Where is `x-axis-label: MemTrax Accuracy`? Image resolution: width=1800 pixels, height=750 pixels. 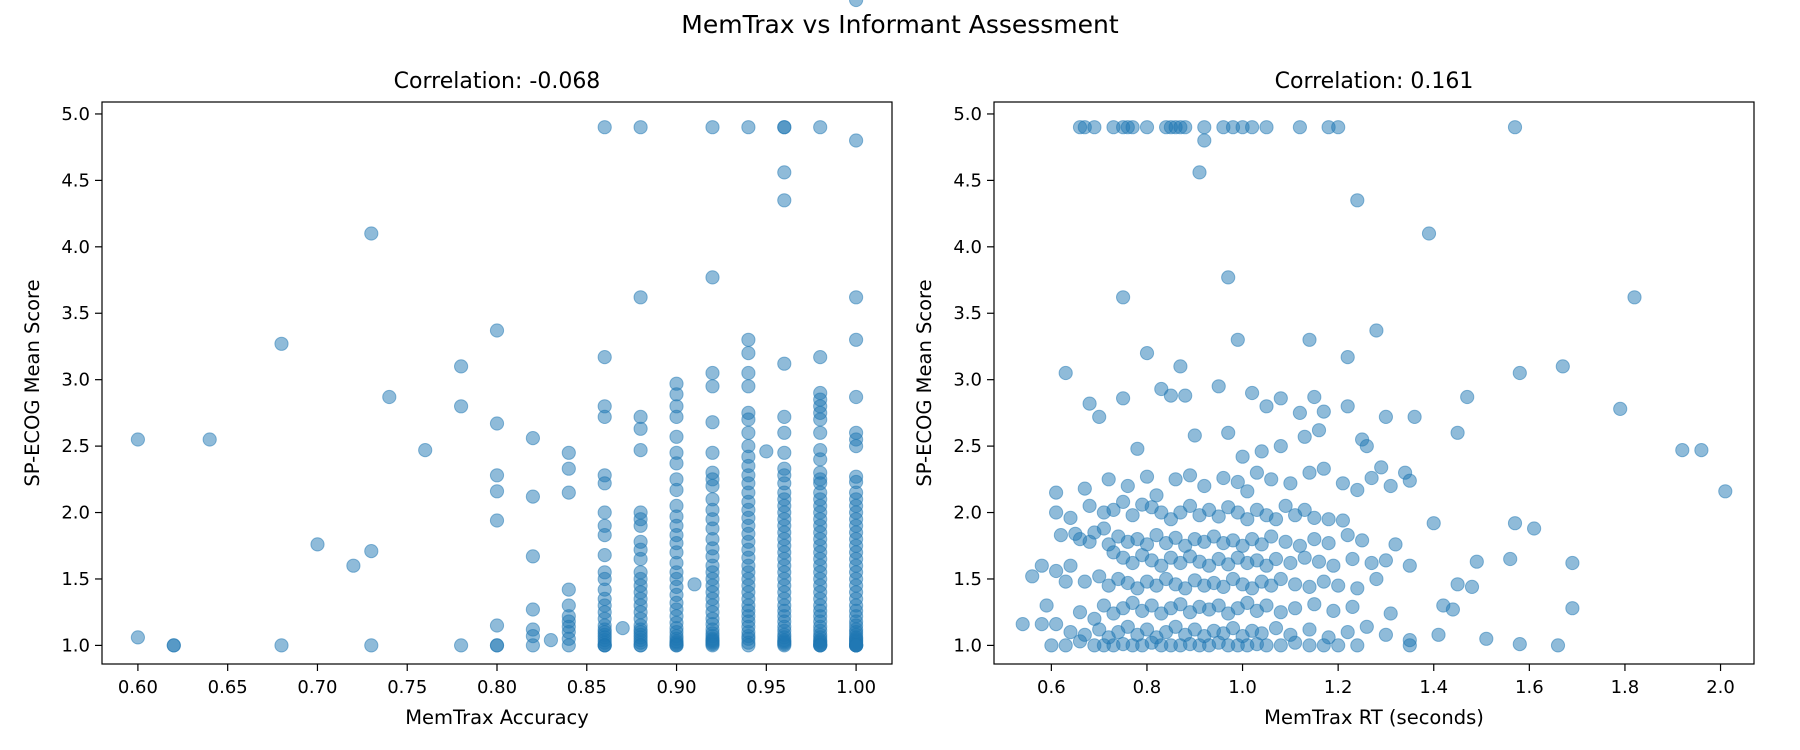 x-axis-label: MemTrax Accuracy is located at coordinates (497, 717).